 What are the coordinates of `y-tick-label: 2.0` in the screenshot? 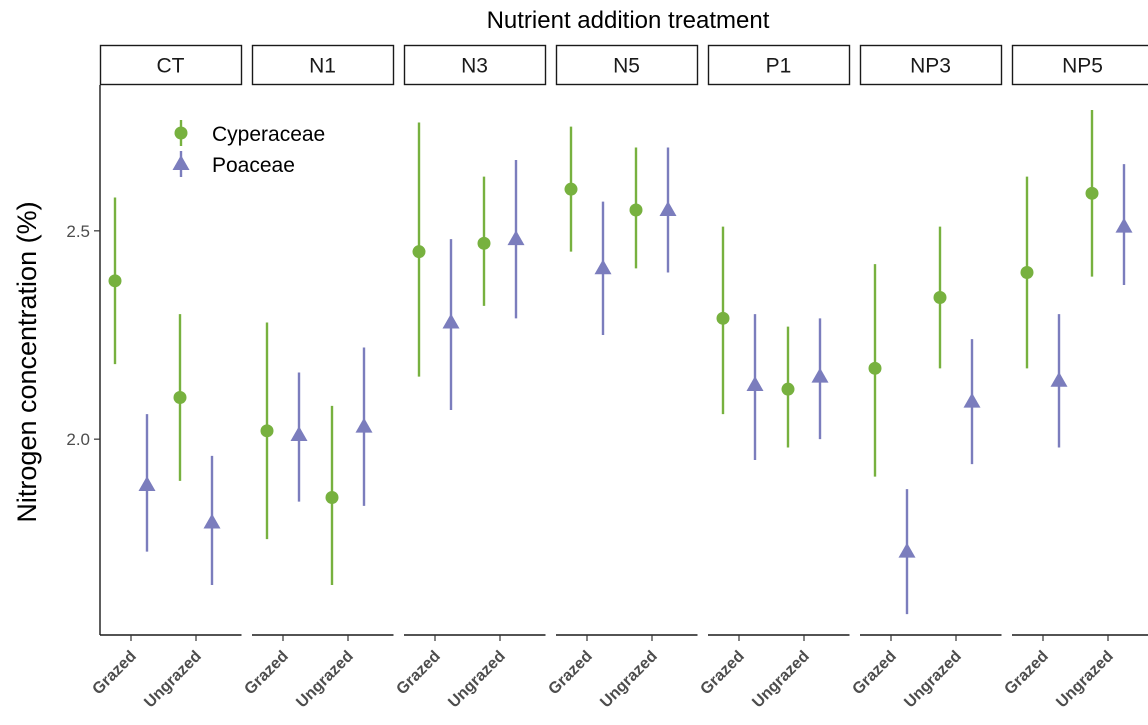 It's located at (78, 439).